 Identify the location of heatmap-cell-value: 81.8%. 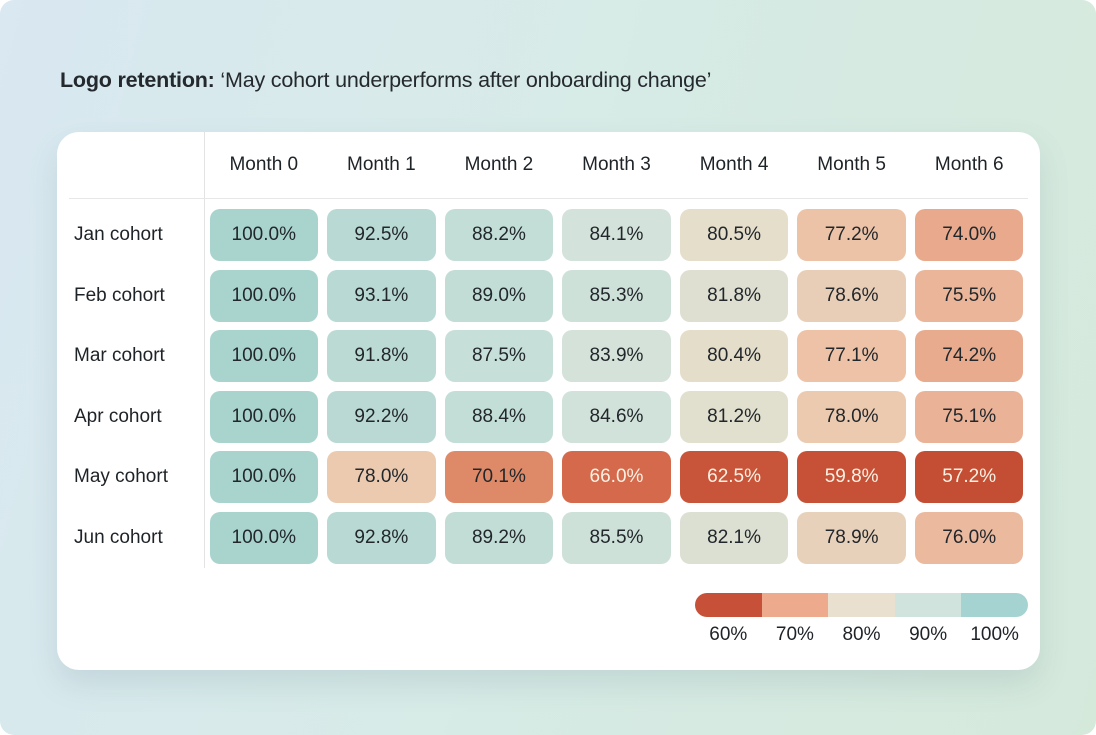
(734, 295).